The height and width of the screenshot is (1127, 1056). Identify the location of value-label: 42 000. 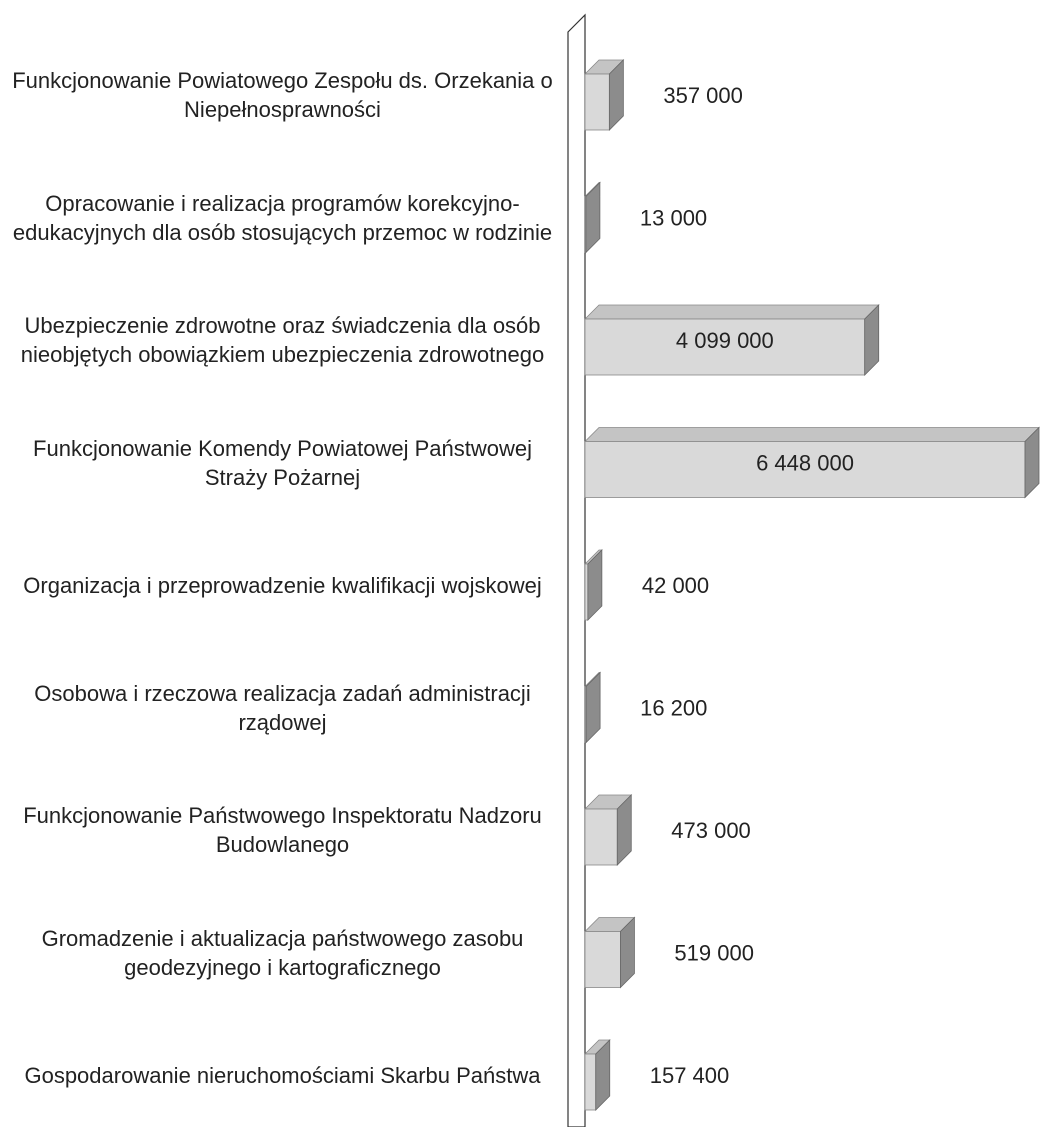
(675, 585).